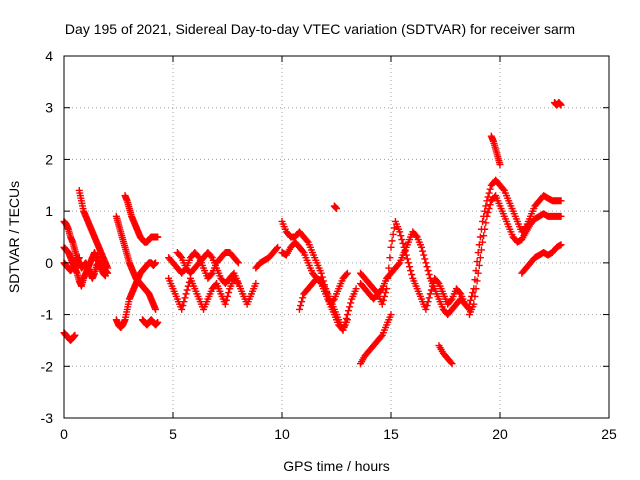  Describe the element at coordinates (203, 265) in the screenshot. I see `series-trace-J` at that location.